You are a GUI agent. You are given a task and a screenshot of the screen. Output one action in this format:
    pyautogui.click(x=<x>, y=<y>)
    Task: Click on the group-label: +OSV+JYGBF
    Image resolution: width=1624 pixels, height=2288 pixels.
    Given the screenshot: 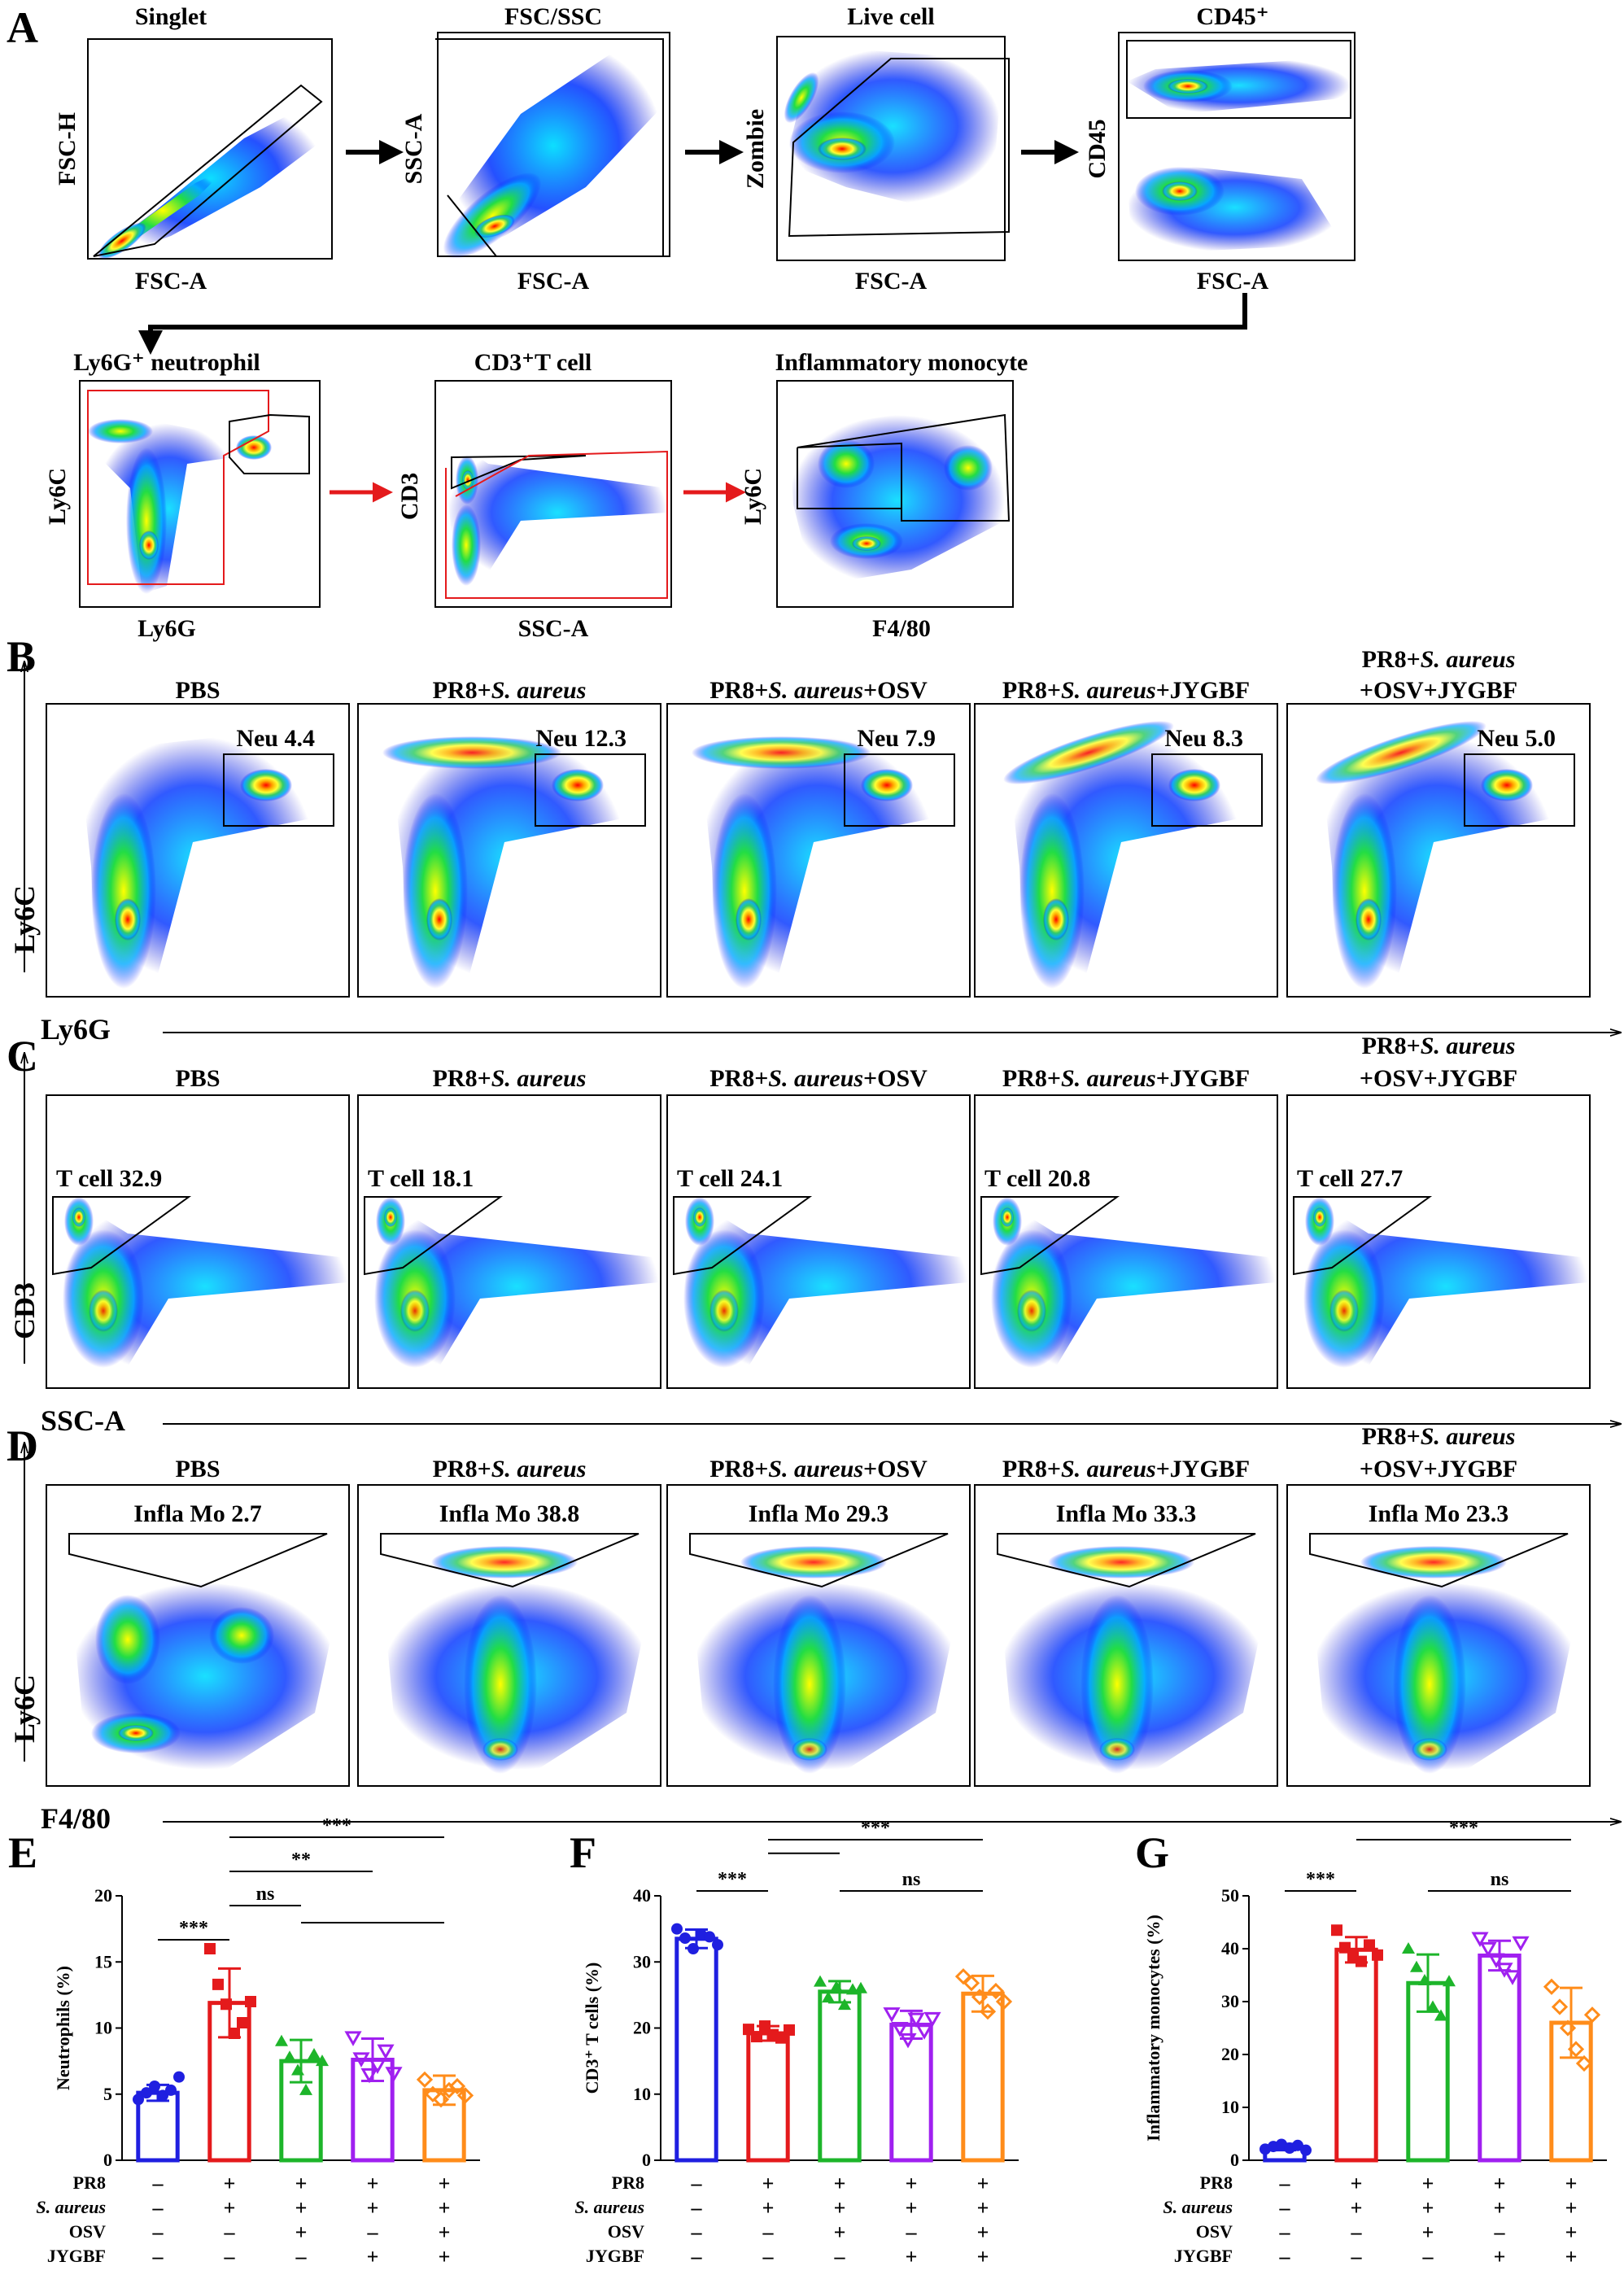 What is the action you would take?
    pyautogui.click(x=1438, y=1078)
    